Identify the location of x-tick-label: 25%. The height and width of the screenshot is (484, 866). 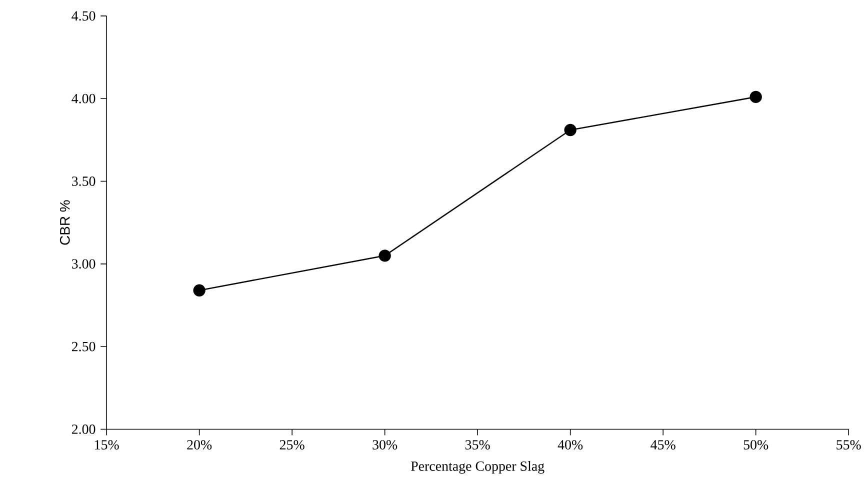
(292, 445).